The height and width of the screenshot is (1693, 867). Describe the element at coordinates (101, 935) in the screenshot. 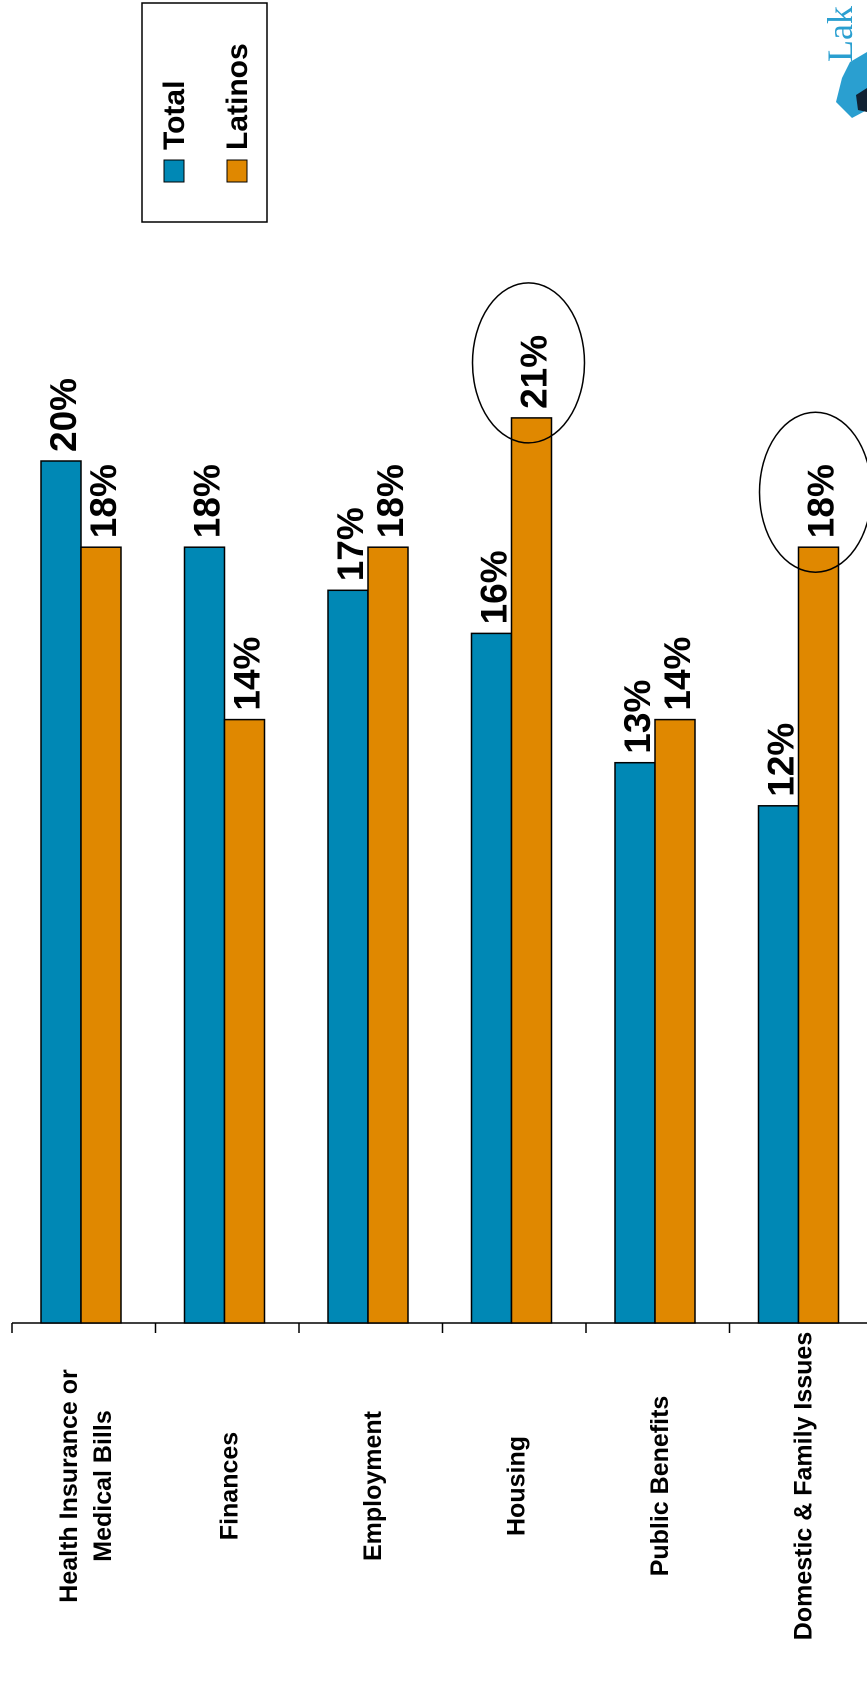

I see `bar-latinos-health-insurance-or-medical-bills` at that location.